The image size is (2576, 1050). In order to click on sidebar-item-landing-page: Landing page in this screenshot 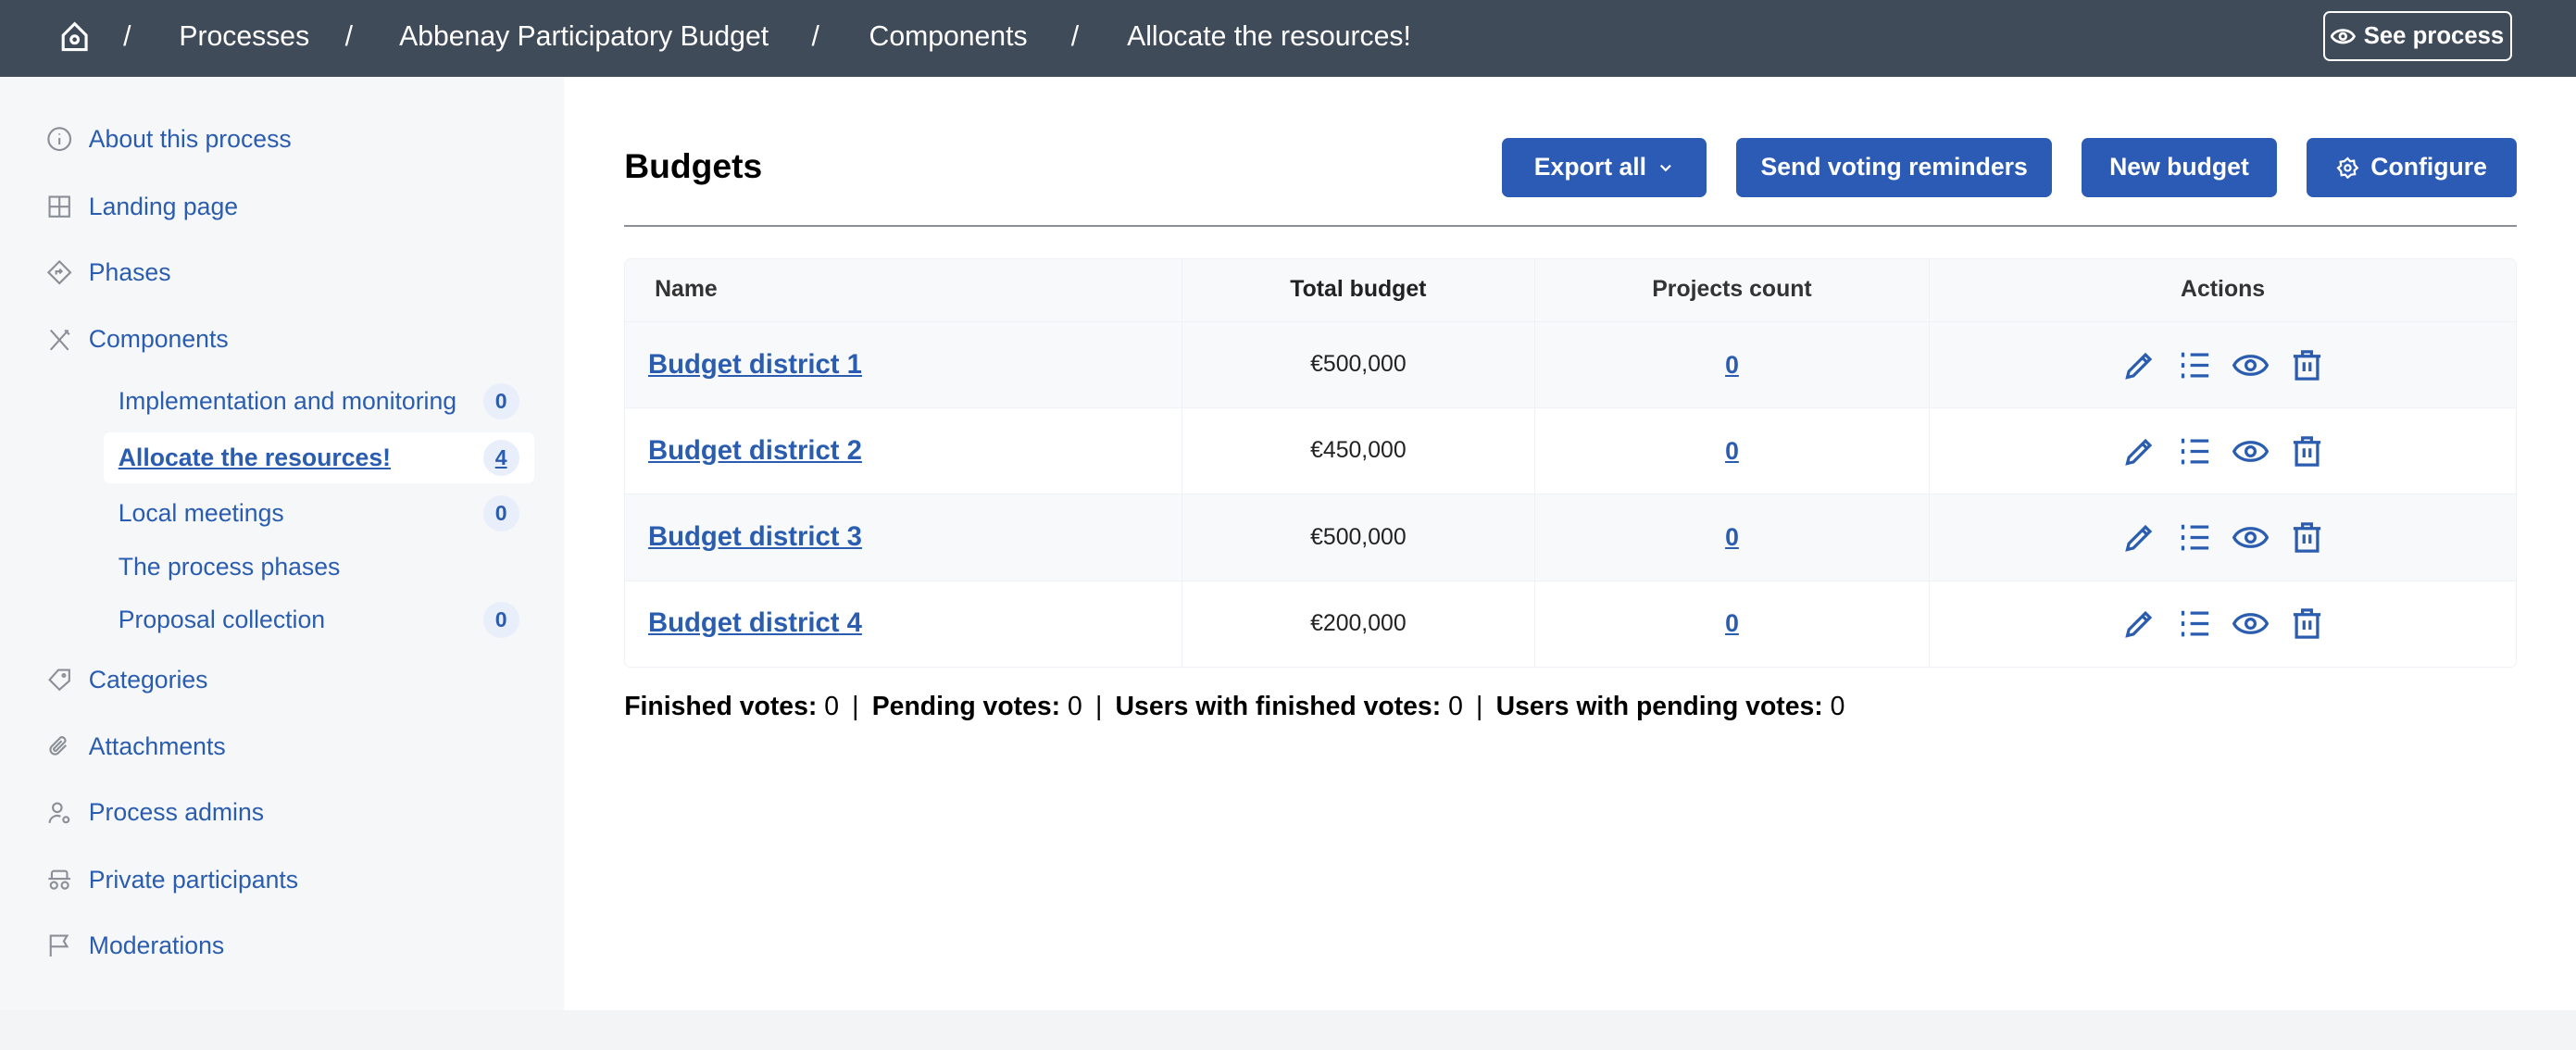, I will do `click(142, 207)`.